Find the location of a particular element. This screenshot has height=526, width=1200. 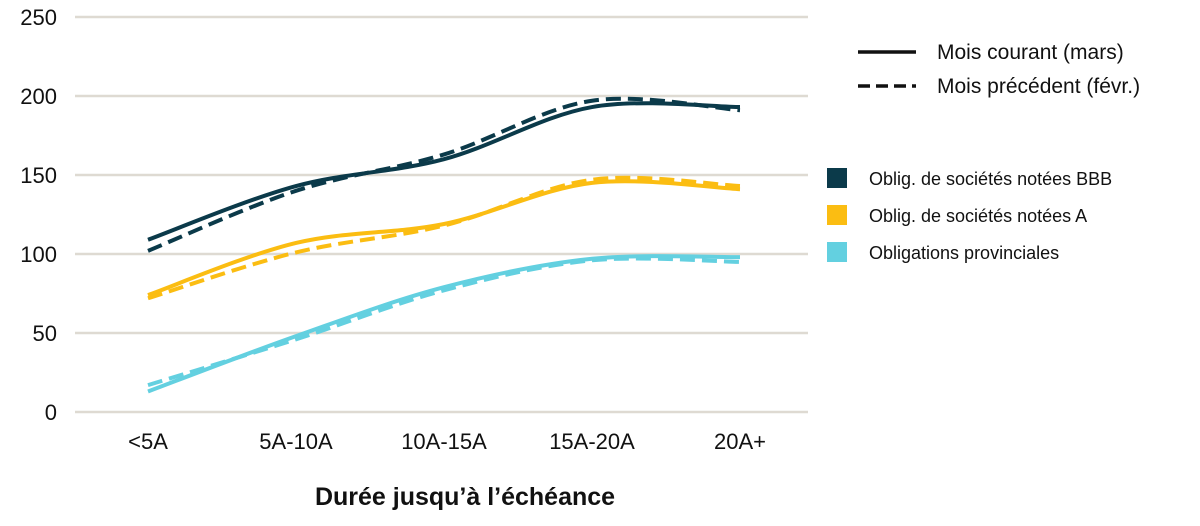

y-tick-label: 200 is located at coordinates (38, 96).